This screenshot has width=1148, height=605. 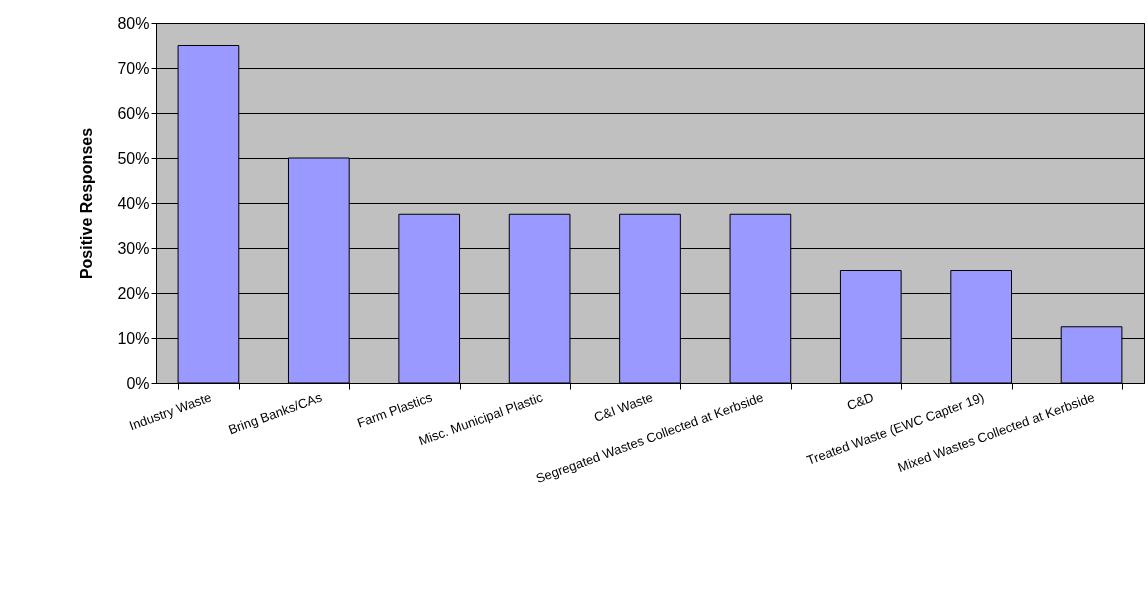 I want to click on y-tick-label: 0%, so click(x=138, y=383).